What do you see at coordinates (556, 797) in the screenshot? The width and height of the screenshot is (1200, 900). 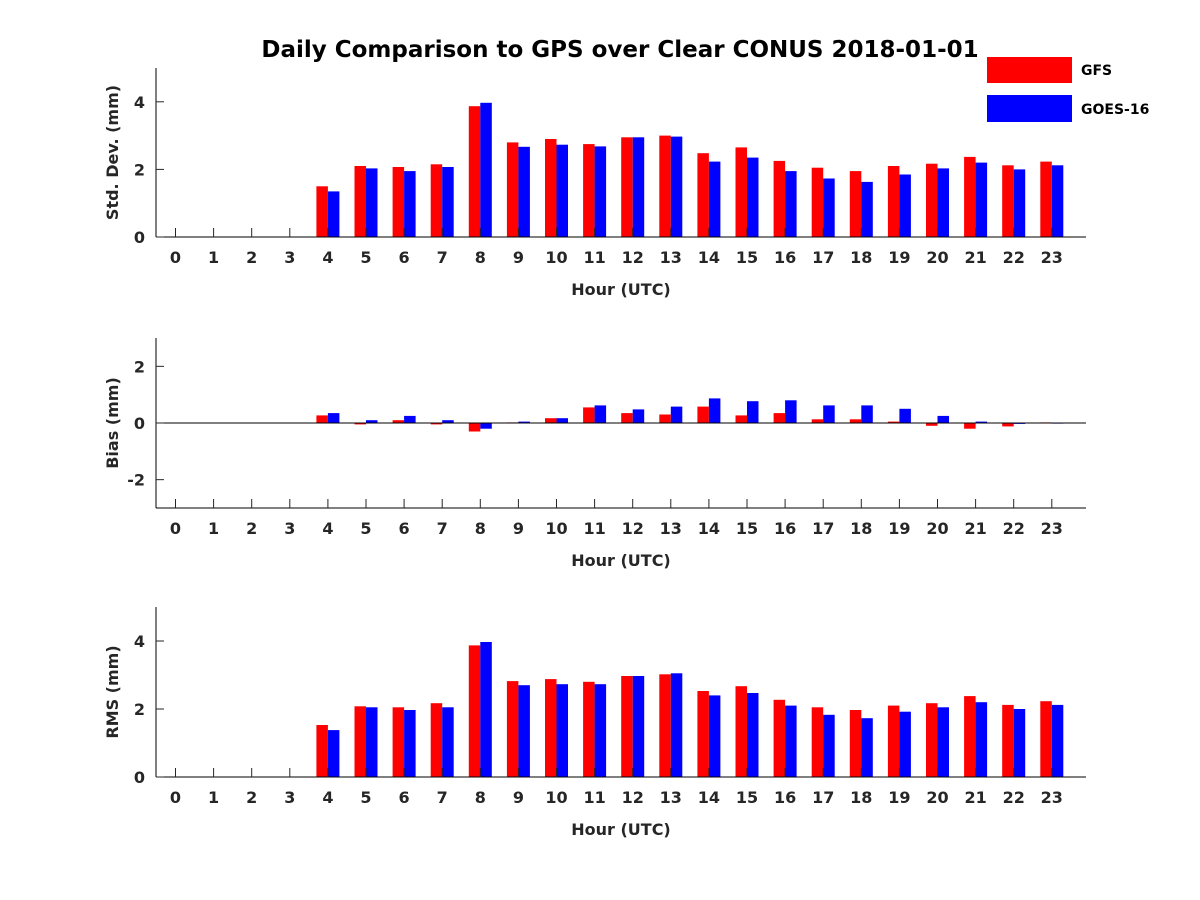 I see `xtick-label-rms: 10` at bounding box center [556, 797].